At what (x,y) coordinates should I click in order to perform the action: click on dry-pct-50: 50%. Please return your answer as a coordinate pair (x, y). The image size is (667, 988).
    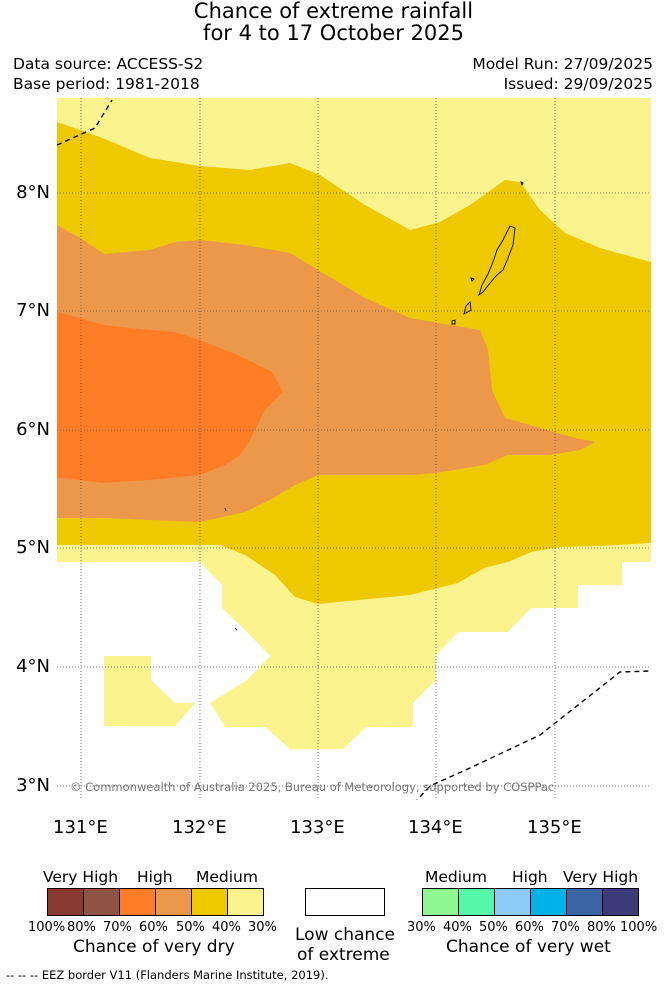
    Looking at the image, I should click on (190, 927).